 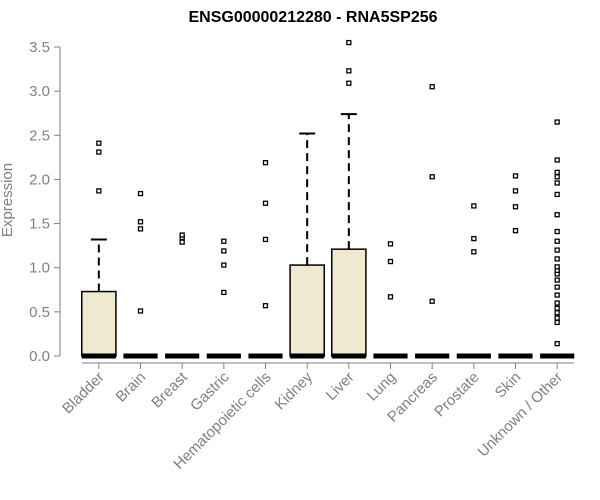 What do you see at coordinates (312, 17) in the screenshot?
I see `chart-title: ENSG00000212280 - RNA5SP256` at bounding box center [312, 17].